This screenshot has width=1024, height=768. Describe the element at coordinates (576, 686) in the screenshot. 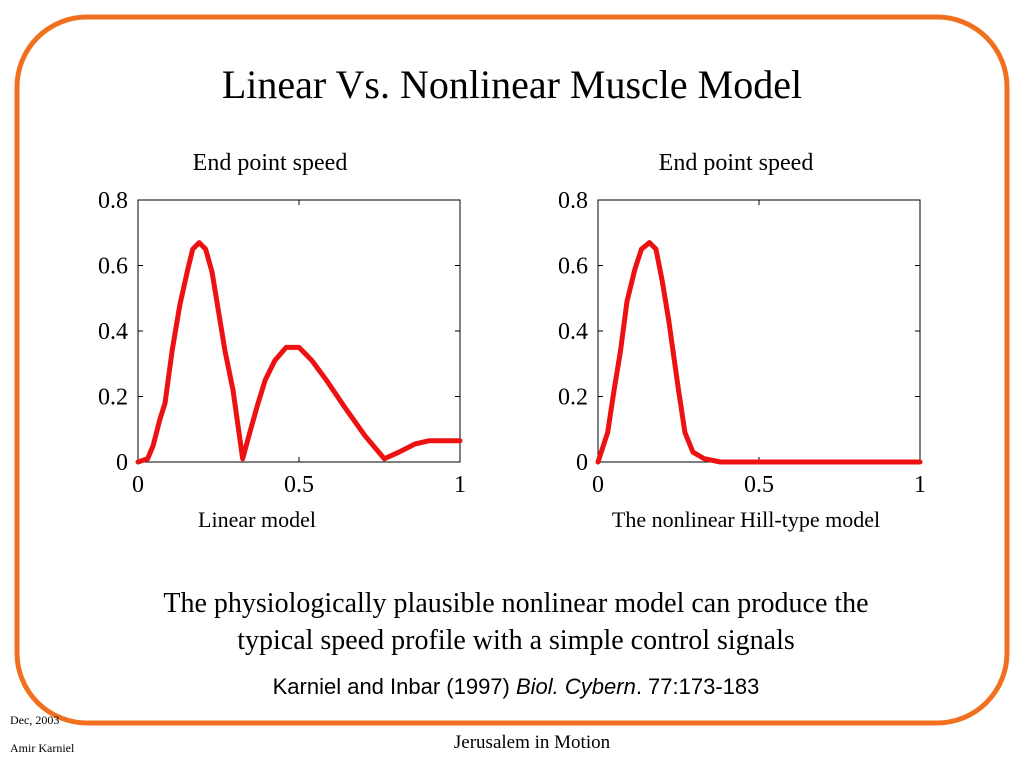

I see `citation-journal: Biol. Cybern` at that location.